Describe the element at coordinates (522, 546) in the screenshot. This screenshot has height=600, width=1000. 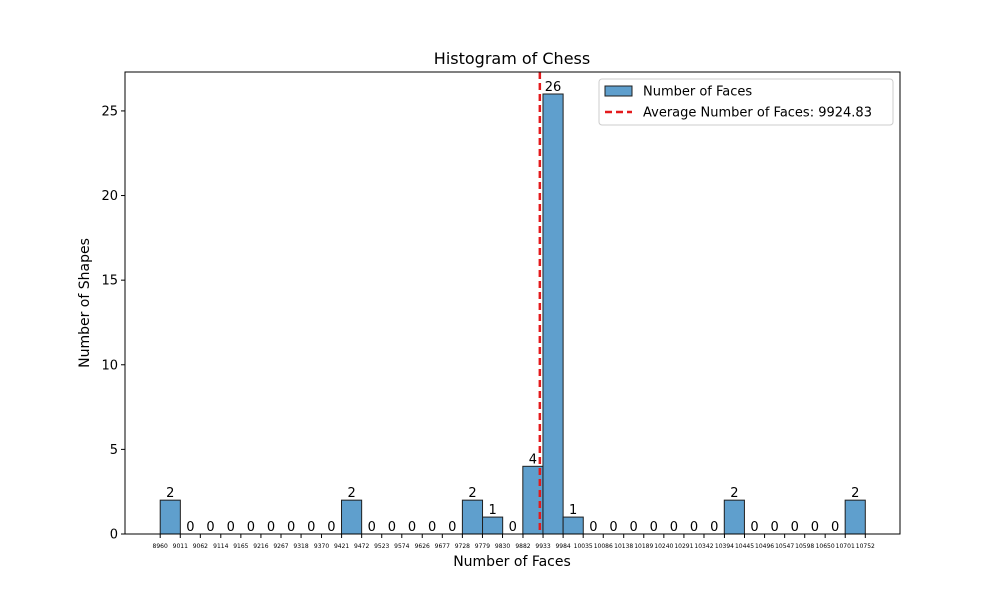
I see `x-tick-label: 9882` at that location.